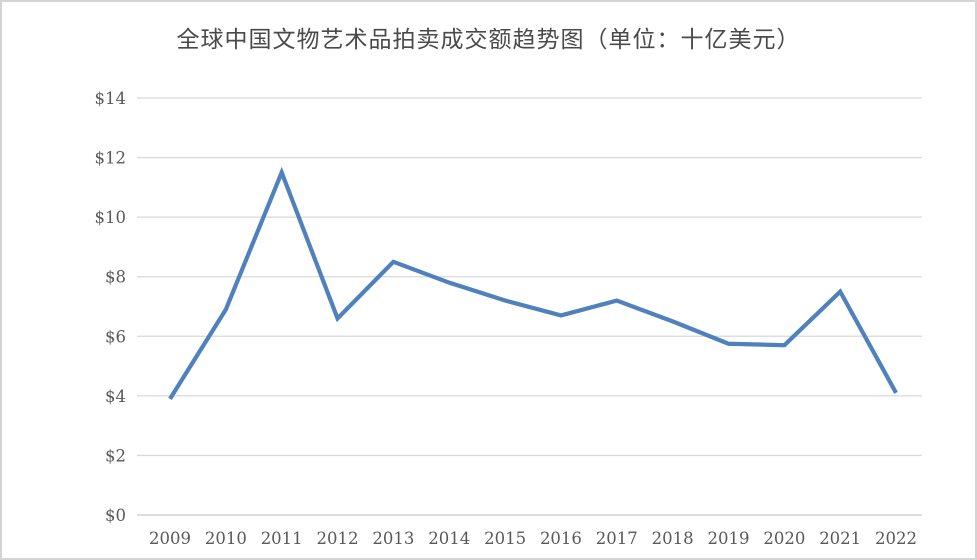  Describe the element at coordinates (115, 515) in the screenshot. I see `y-tick-label: $0` at that location.